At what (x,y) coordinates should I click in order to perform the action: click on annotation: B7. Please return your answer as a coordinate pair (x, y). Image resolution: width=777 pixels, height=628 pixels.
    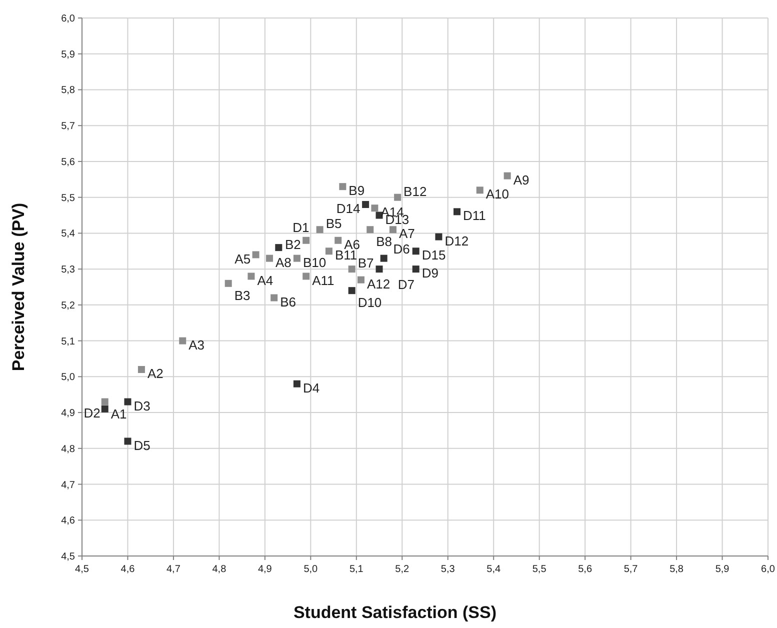
    Looking at the image, I should click on (366, 263).